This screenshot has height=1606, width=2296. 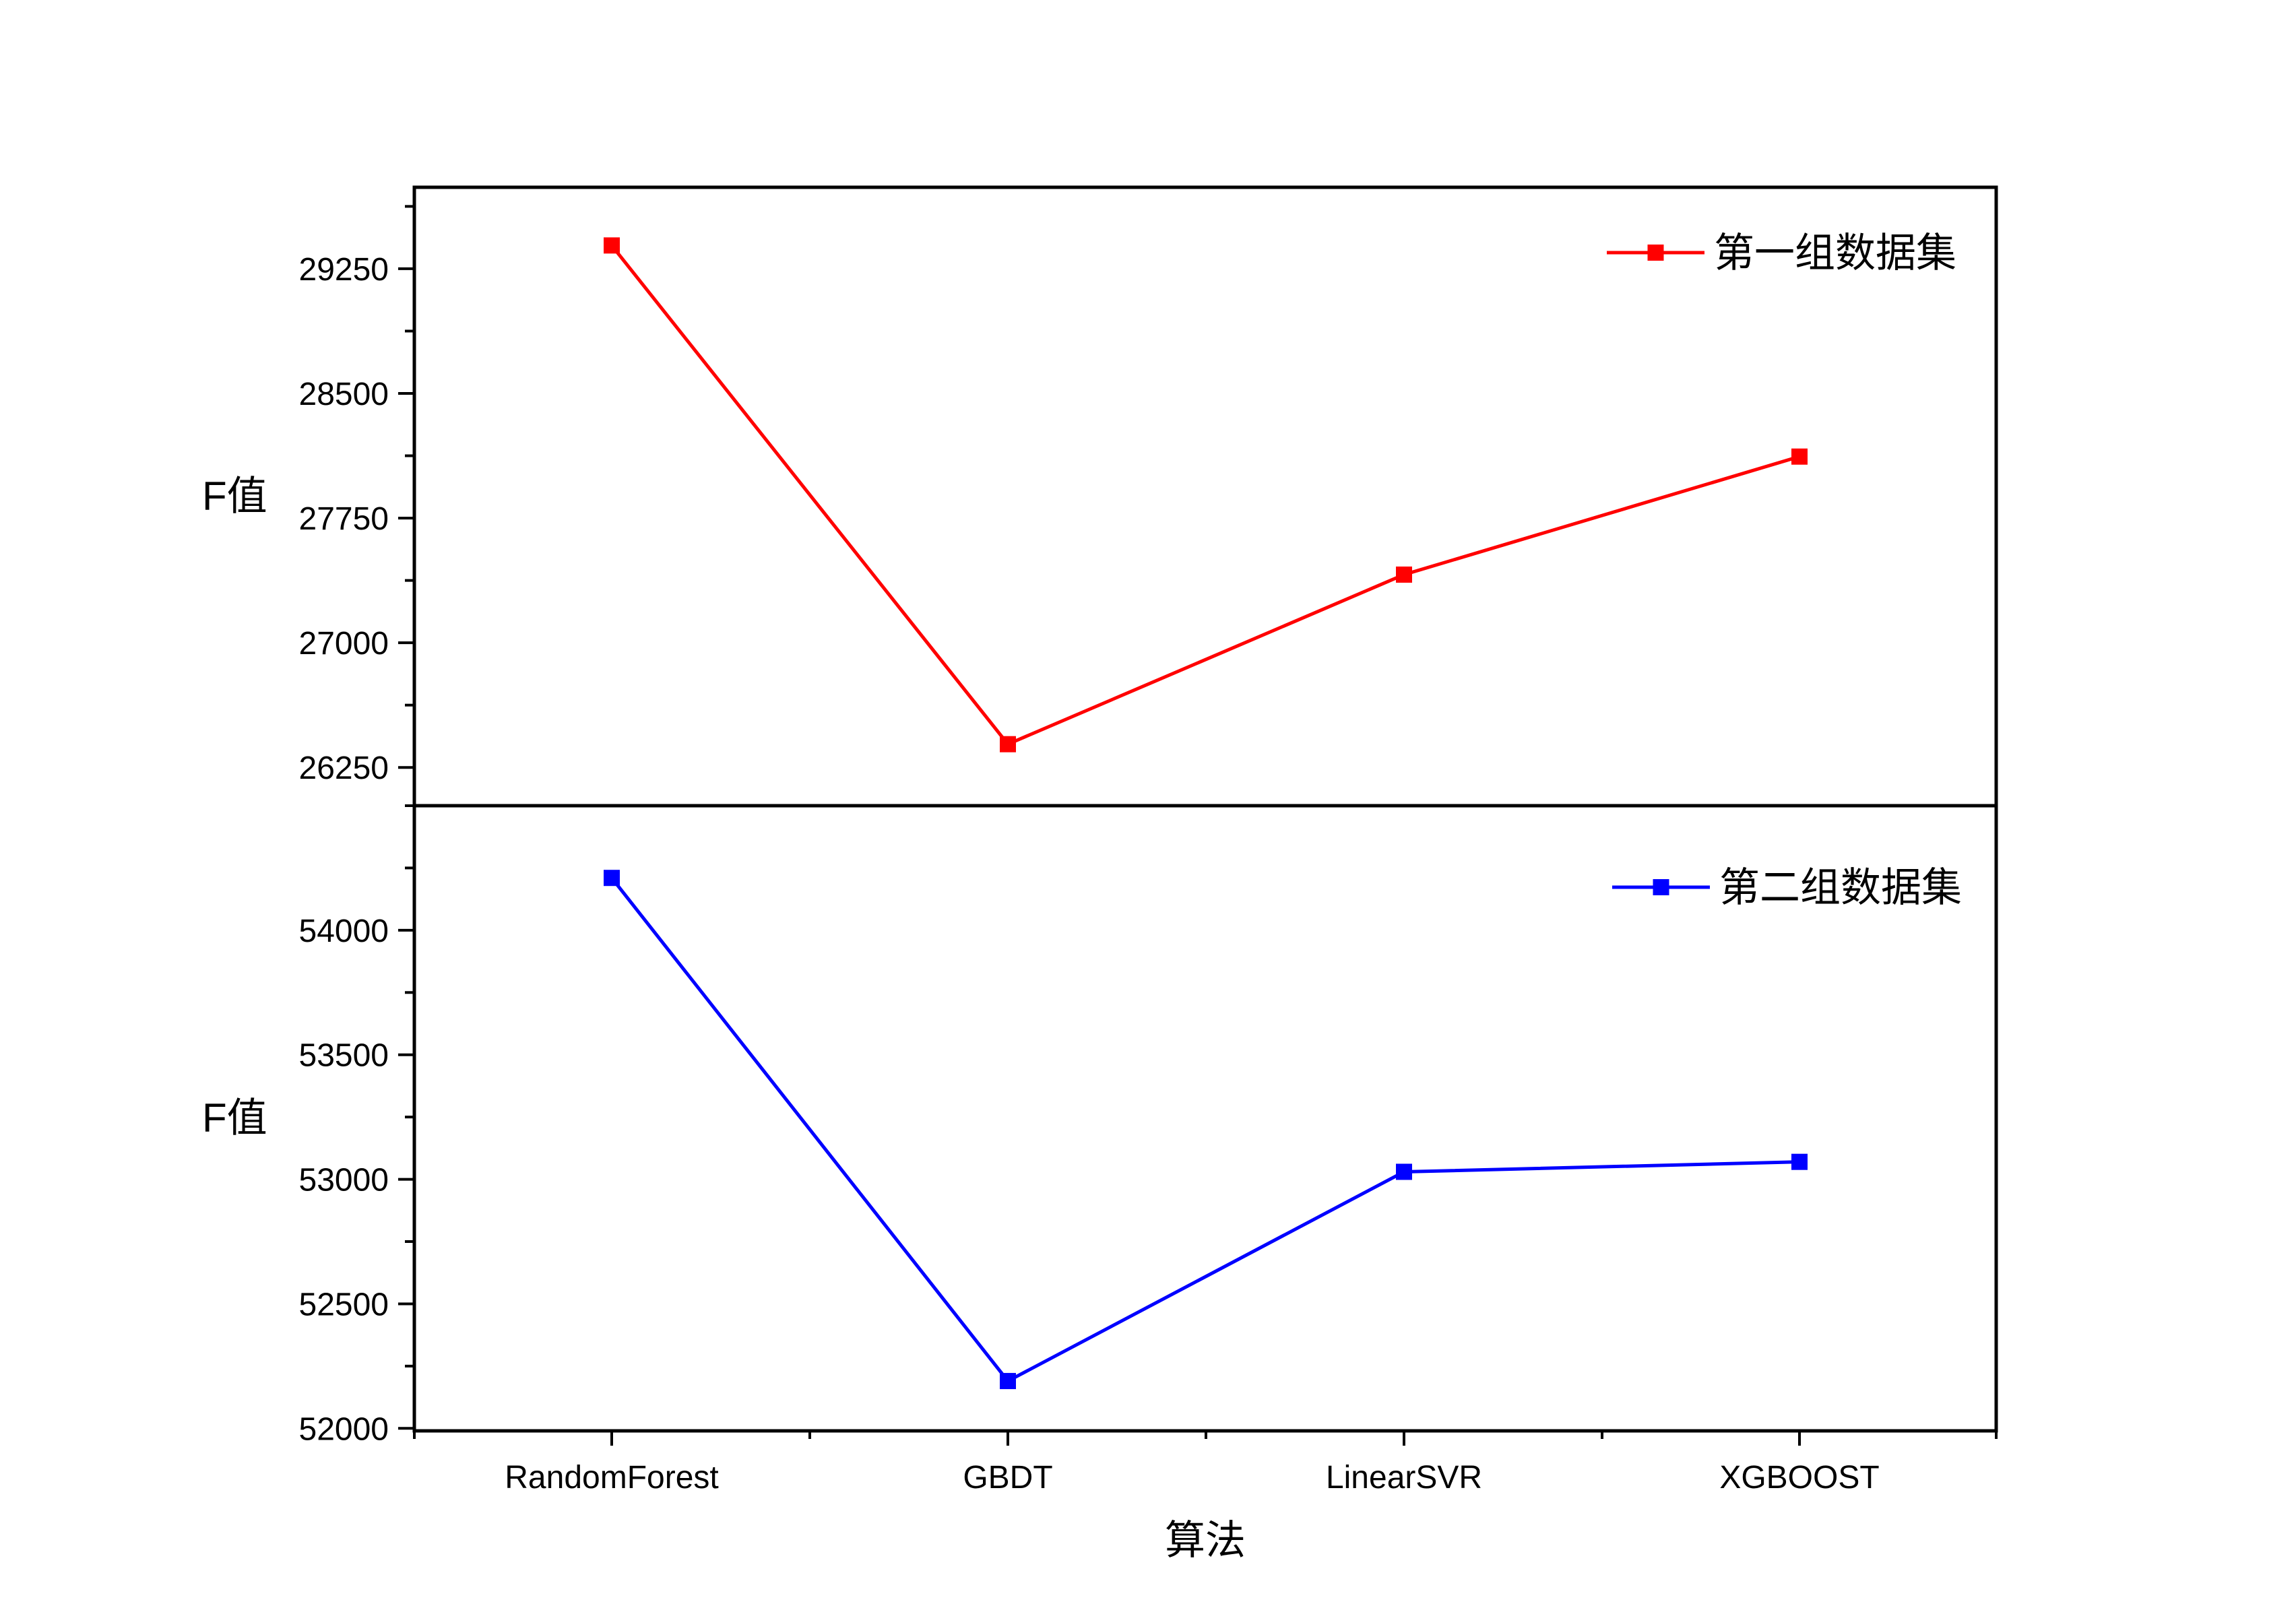 What do you see at coordinates (344, 519) in the screenshot?
I see `y-tick-label: 27750` at bounding box center [344, 519].